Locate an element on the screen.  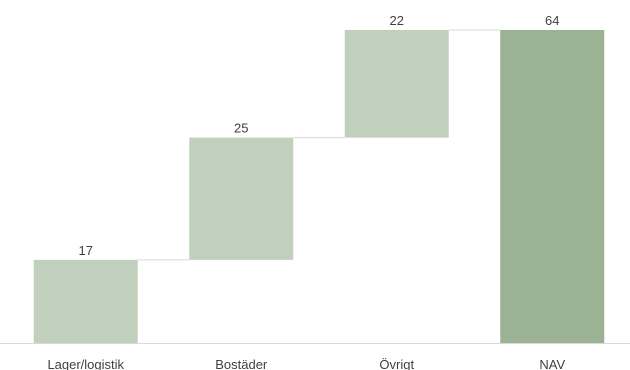
category-label-nav: NAV is located at coordinates (552, 363).